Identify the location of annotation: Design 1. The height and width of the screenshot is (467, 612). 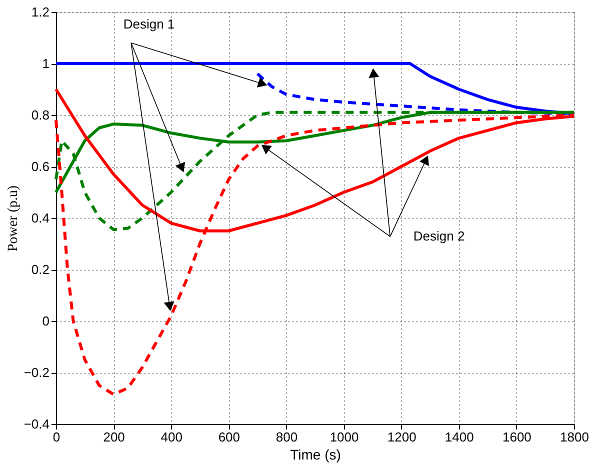
(149, 24).